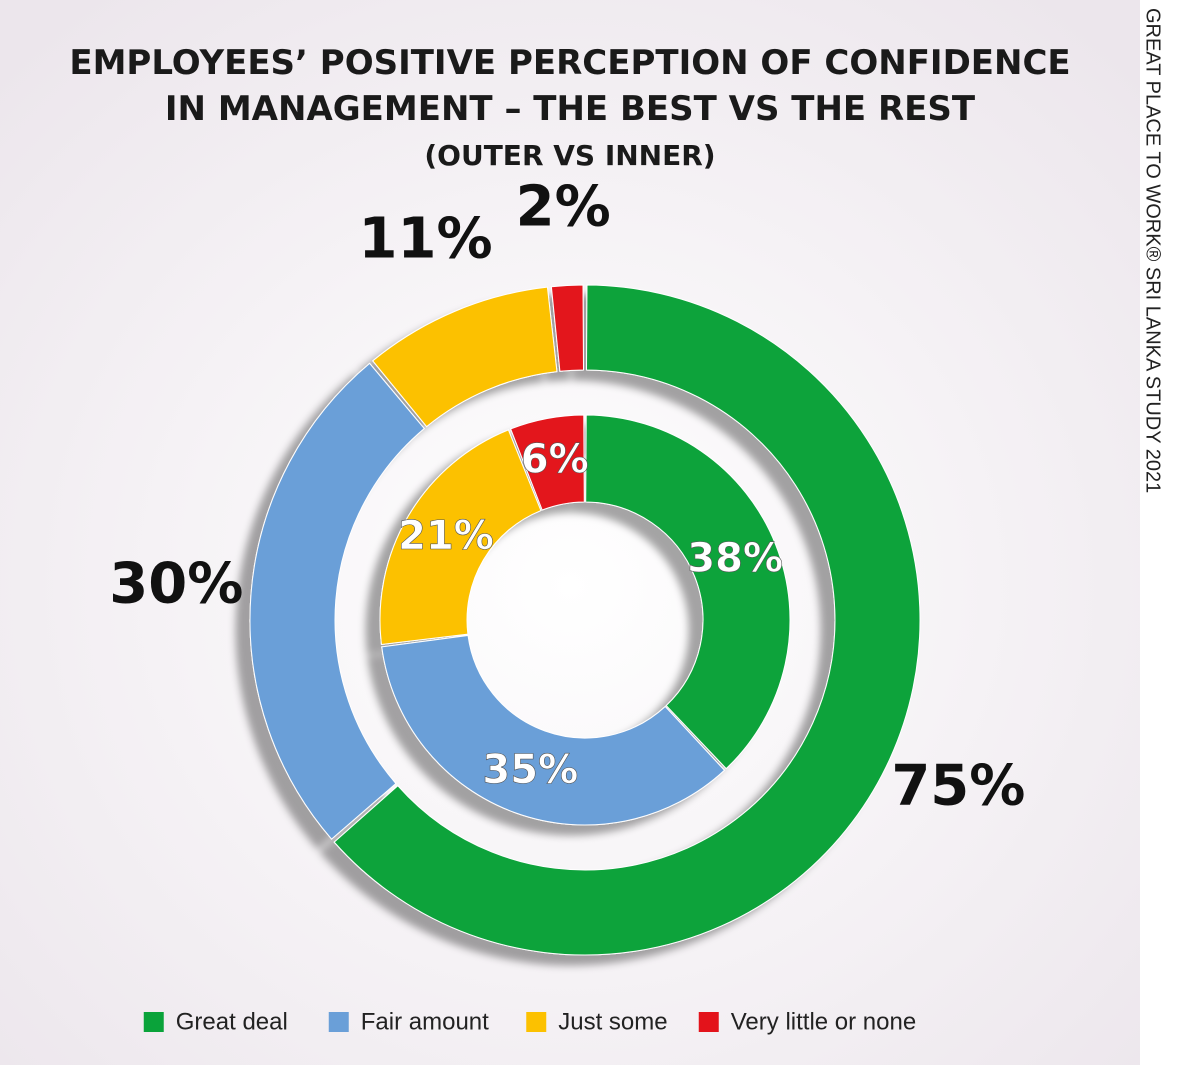 The height and width of the screenshot is (1065, 1178). Describe the element at coordinates (569, 155) in the screenshot. I see `chart-subtitle: (OUTER VS INNER)` at that location.